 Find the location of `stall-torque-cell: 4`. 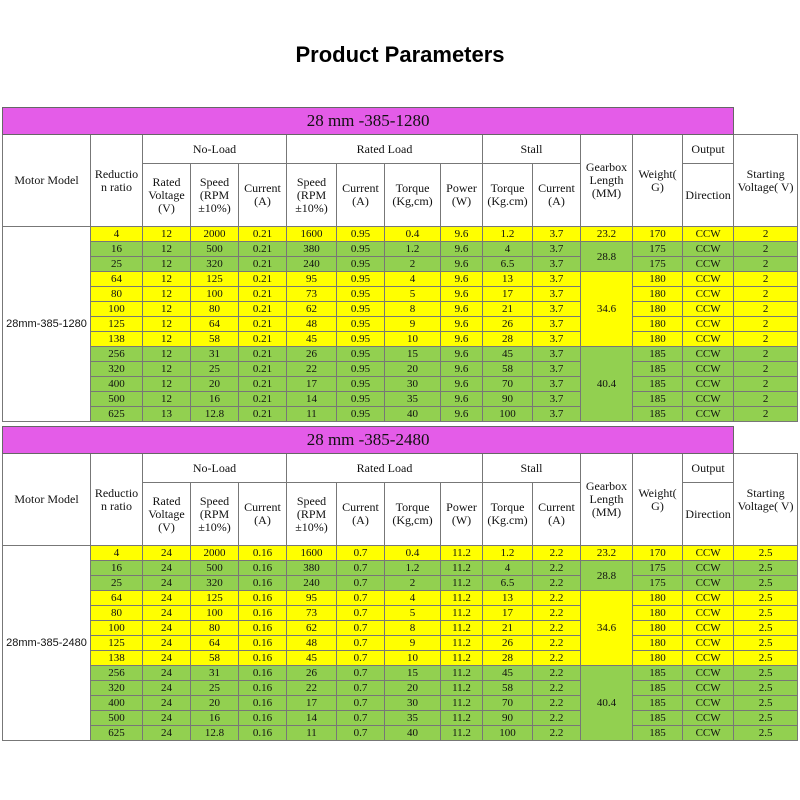

stall-torque-cell: 4 is located at coordinates (507, 249).